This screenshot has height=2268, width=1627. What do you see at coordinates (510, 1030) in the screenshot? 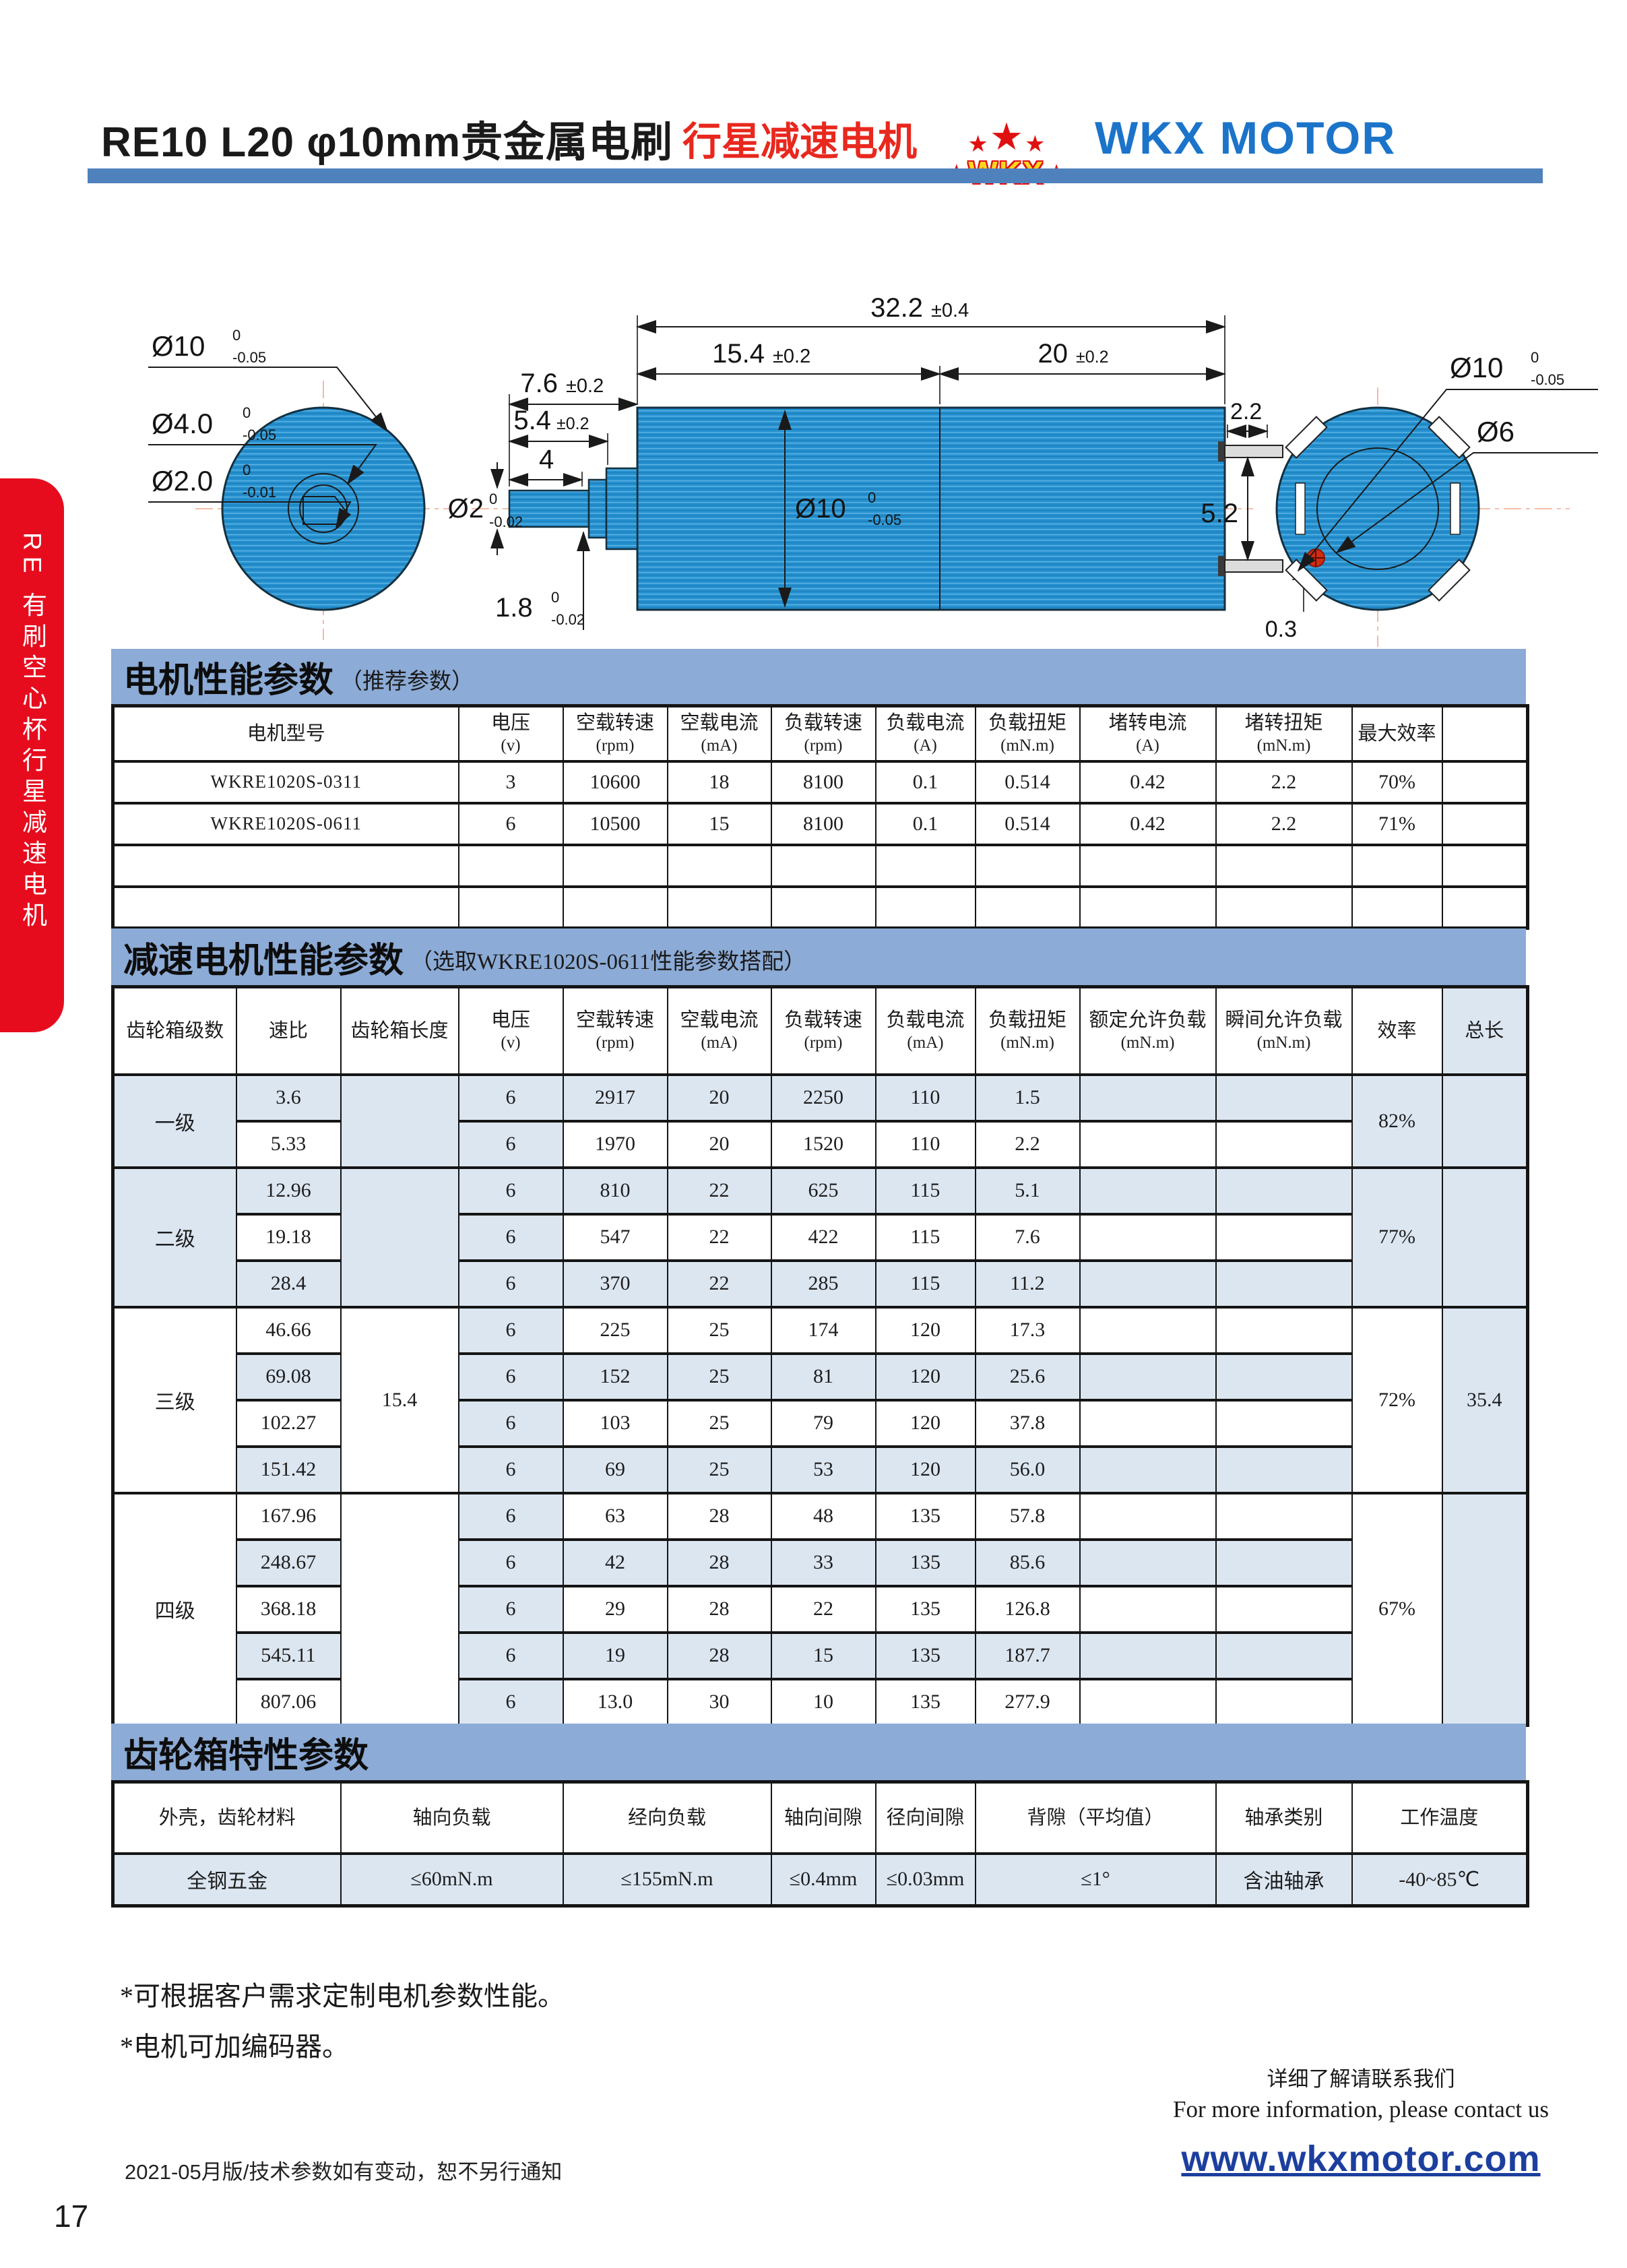
I see `column-header: 电压 (v)` at bounding box center [510, 1030].